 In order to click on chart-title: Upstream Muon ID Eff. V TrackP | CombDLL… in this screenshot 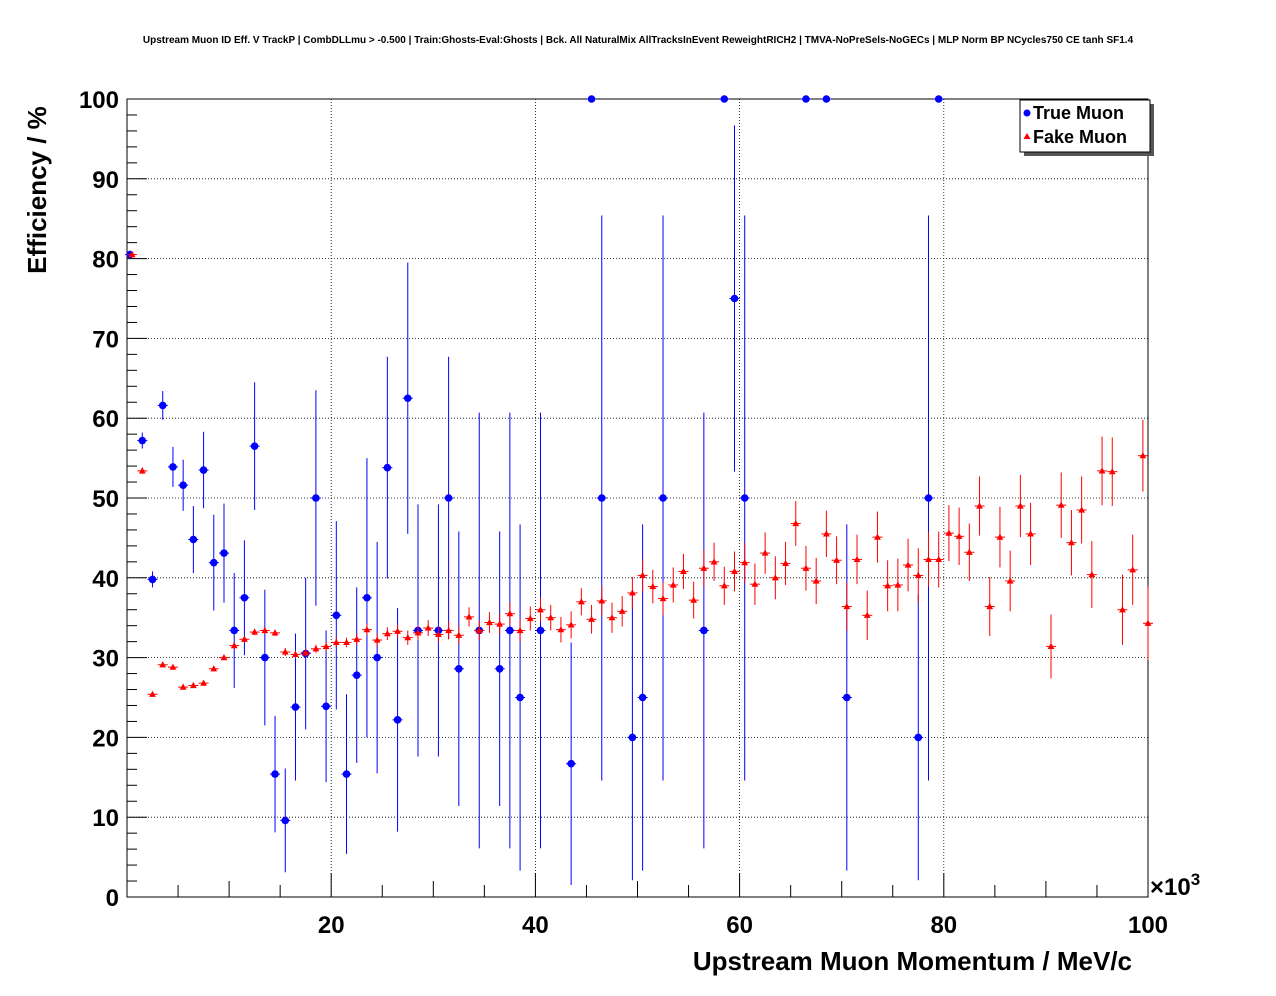, I will do `click(638, 40)`.